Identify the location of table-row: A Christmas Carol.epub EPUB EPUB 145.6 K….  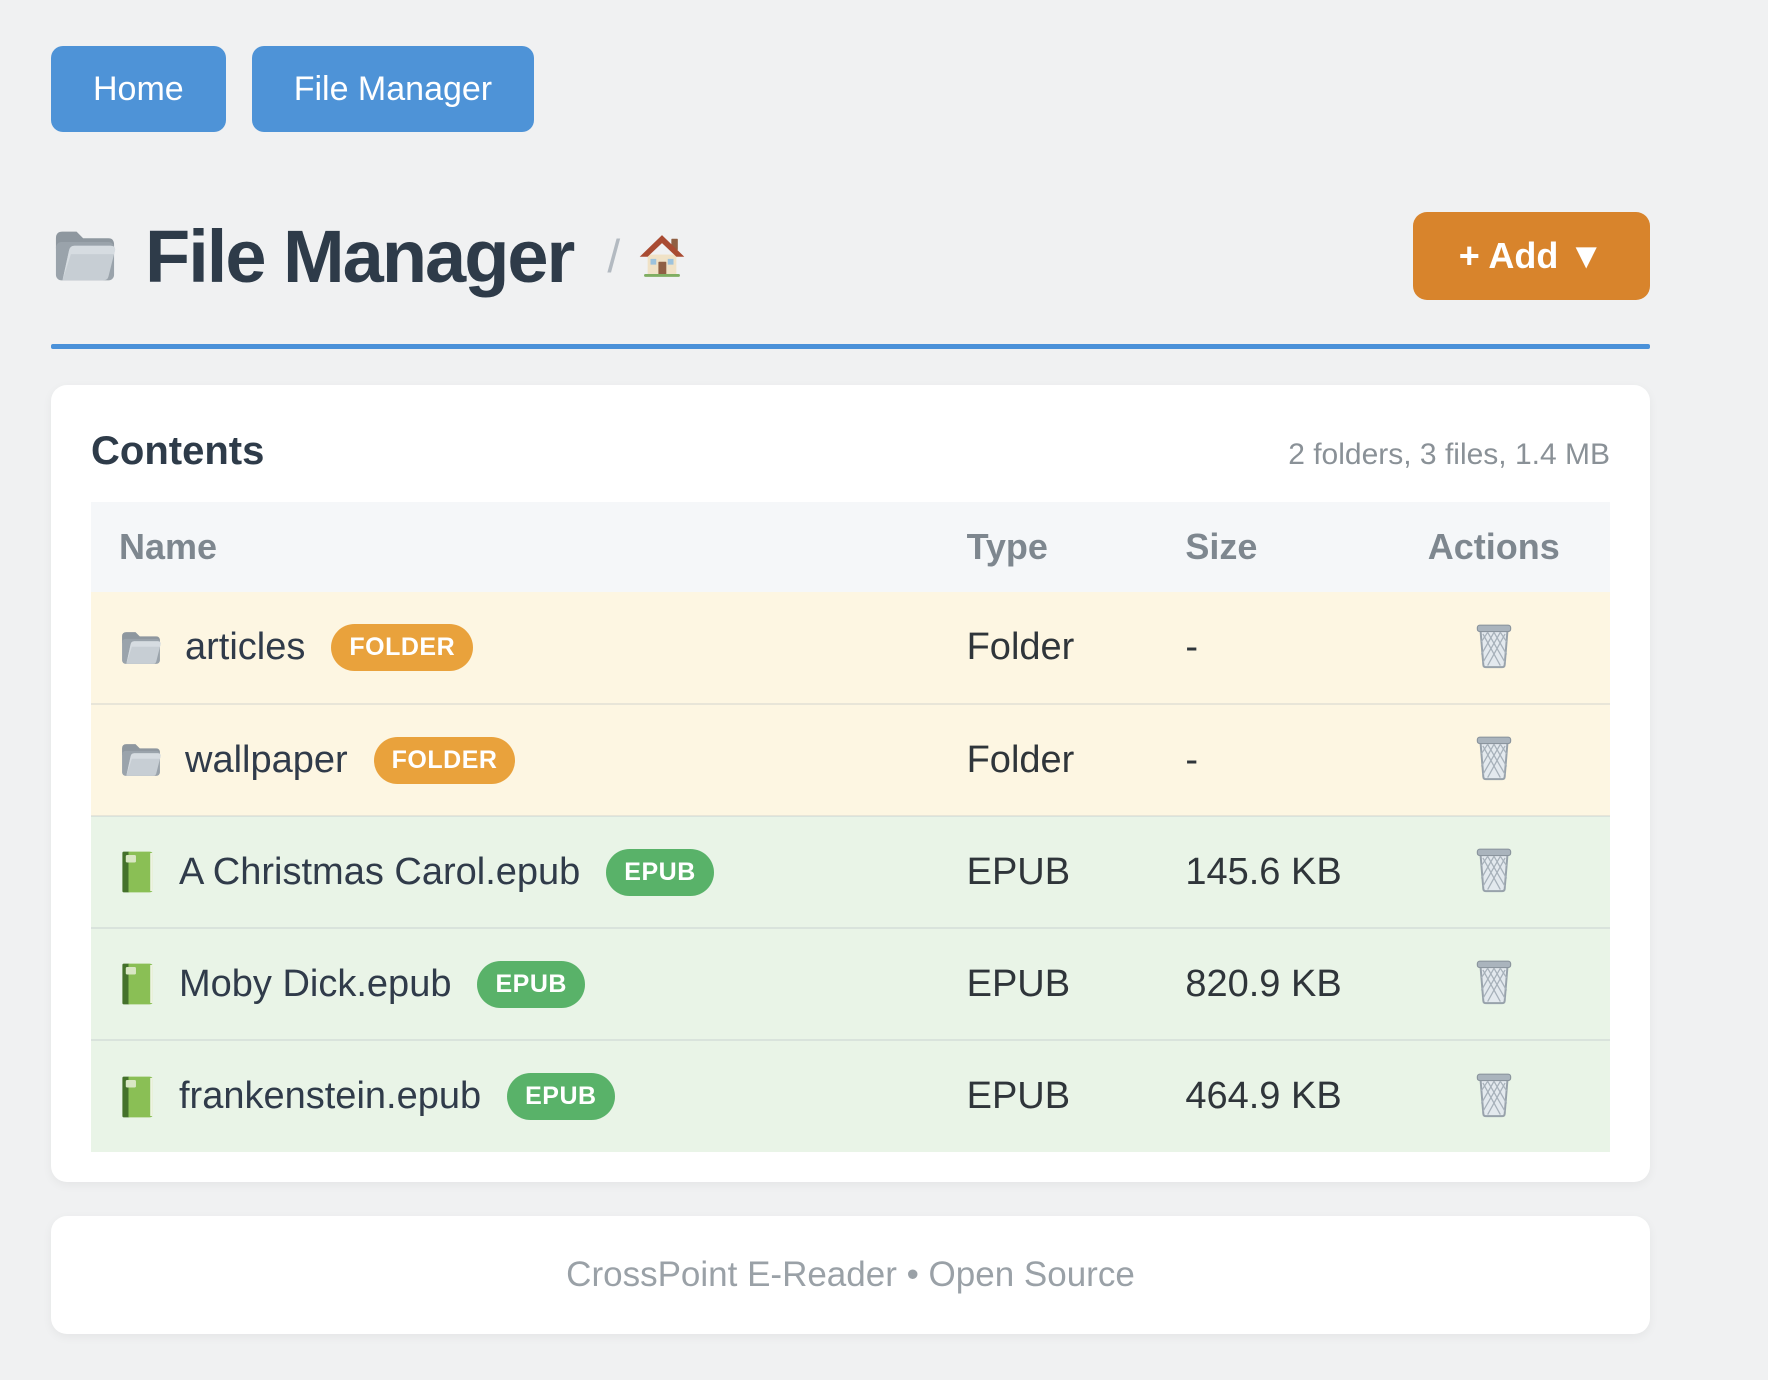
(850, 871).